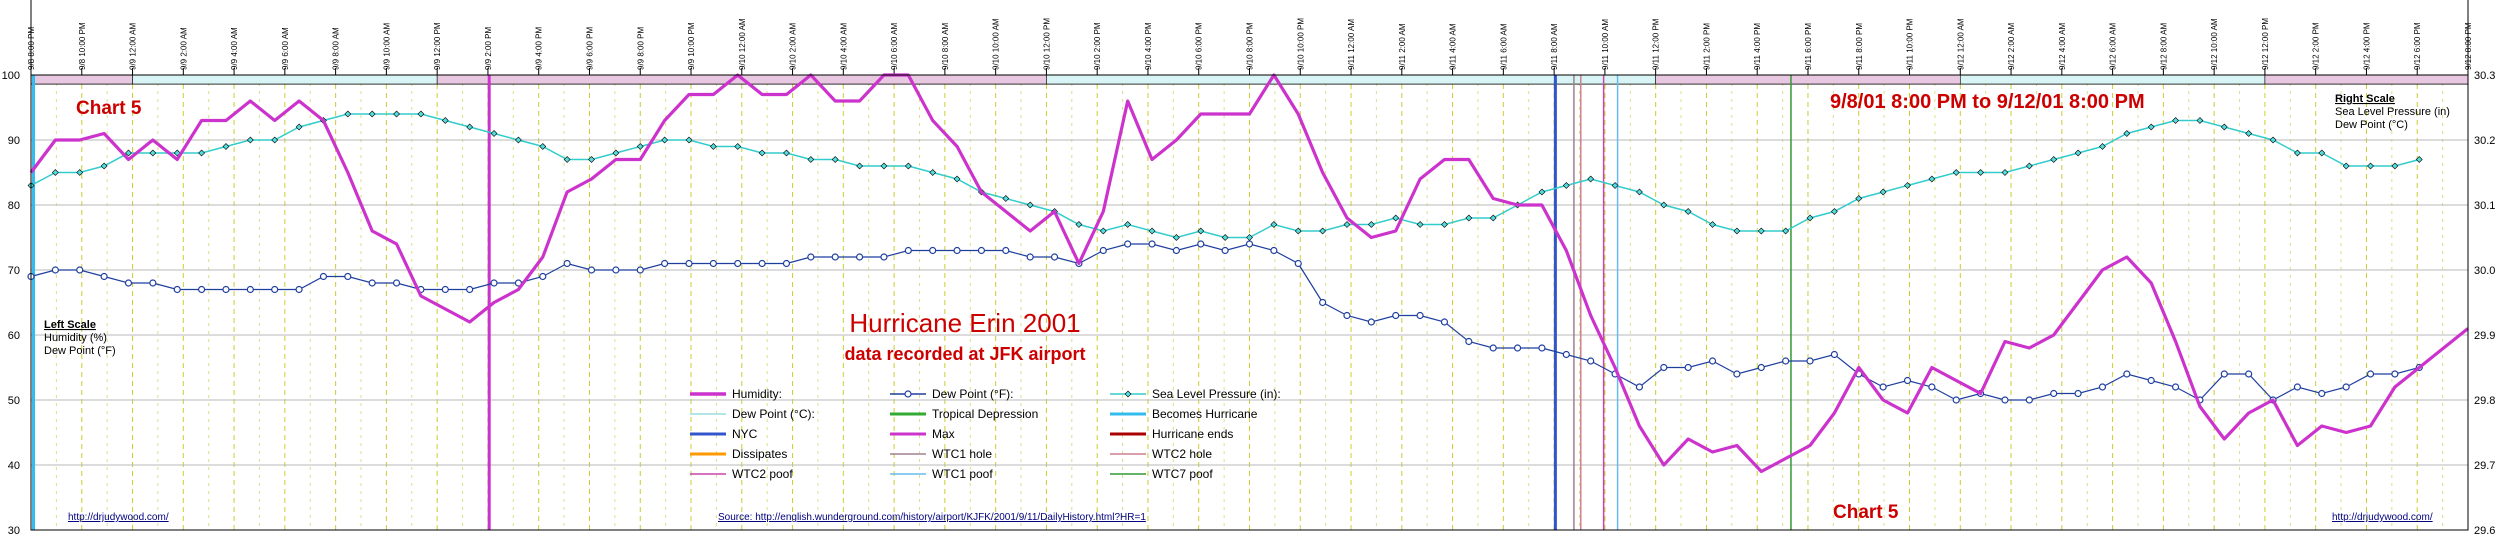  What do you see at coordinates (14, 206) in the screenshot?
I see `y-tick-label-left: 80` at bounding box center [14, 206].